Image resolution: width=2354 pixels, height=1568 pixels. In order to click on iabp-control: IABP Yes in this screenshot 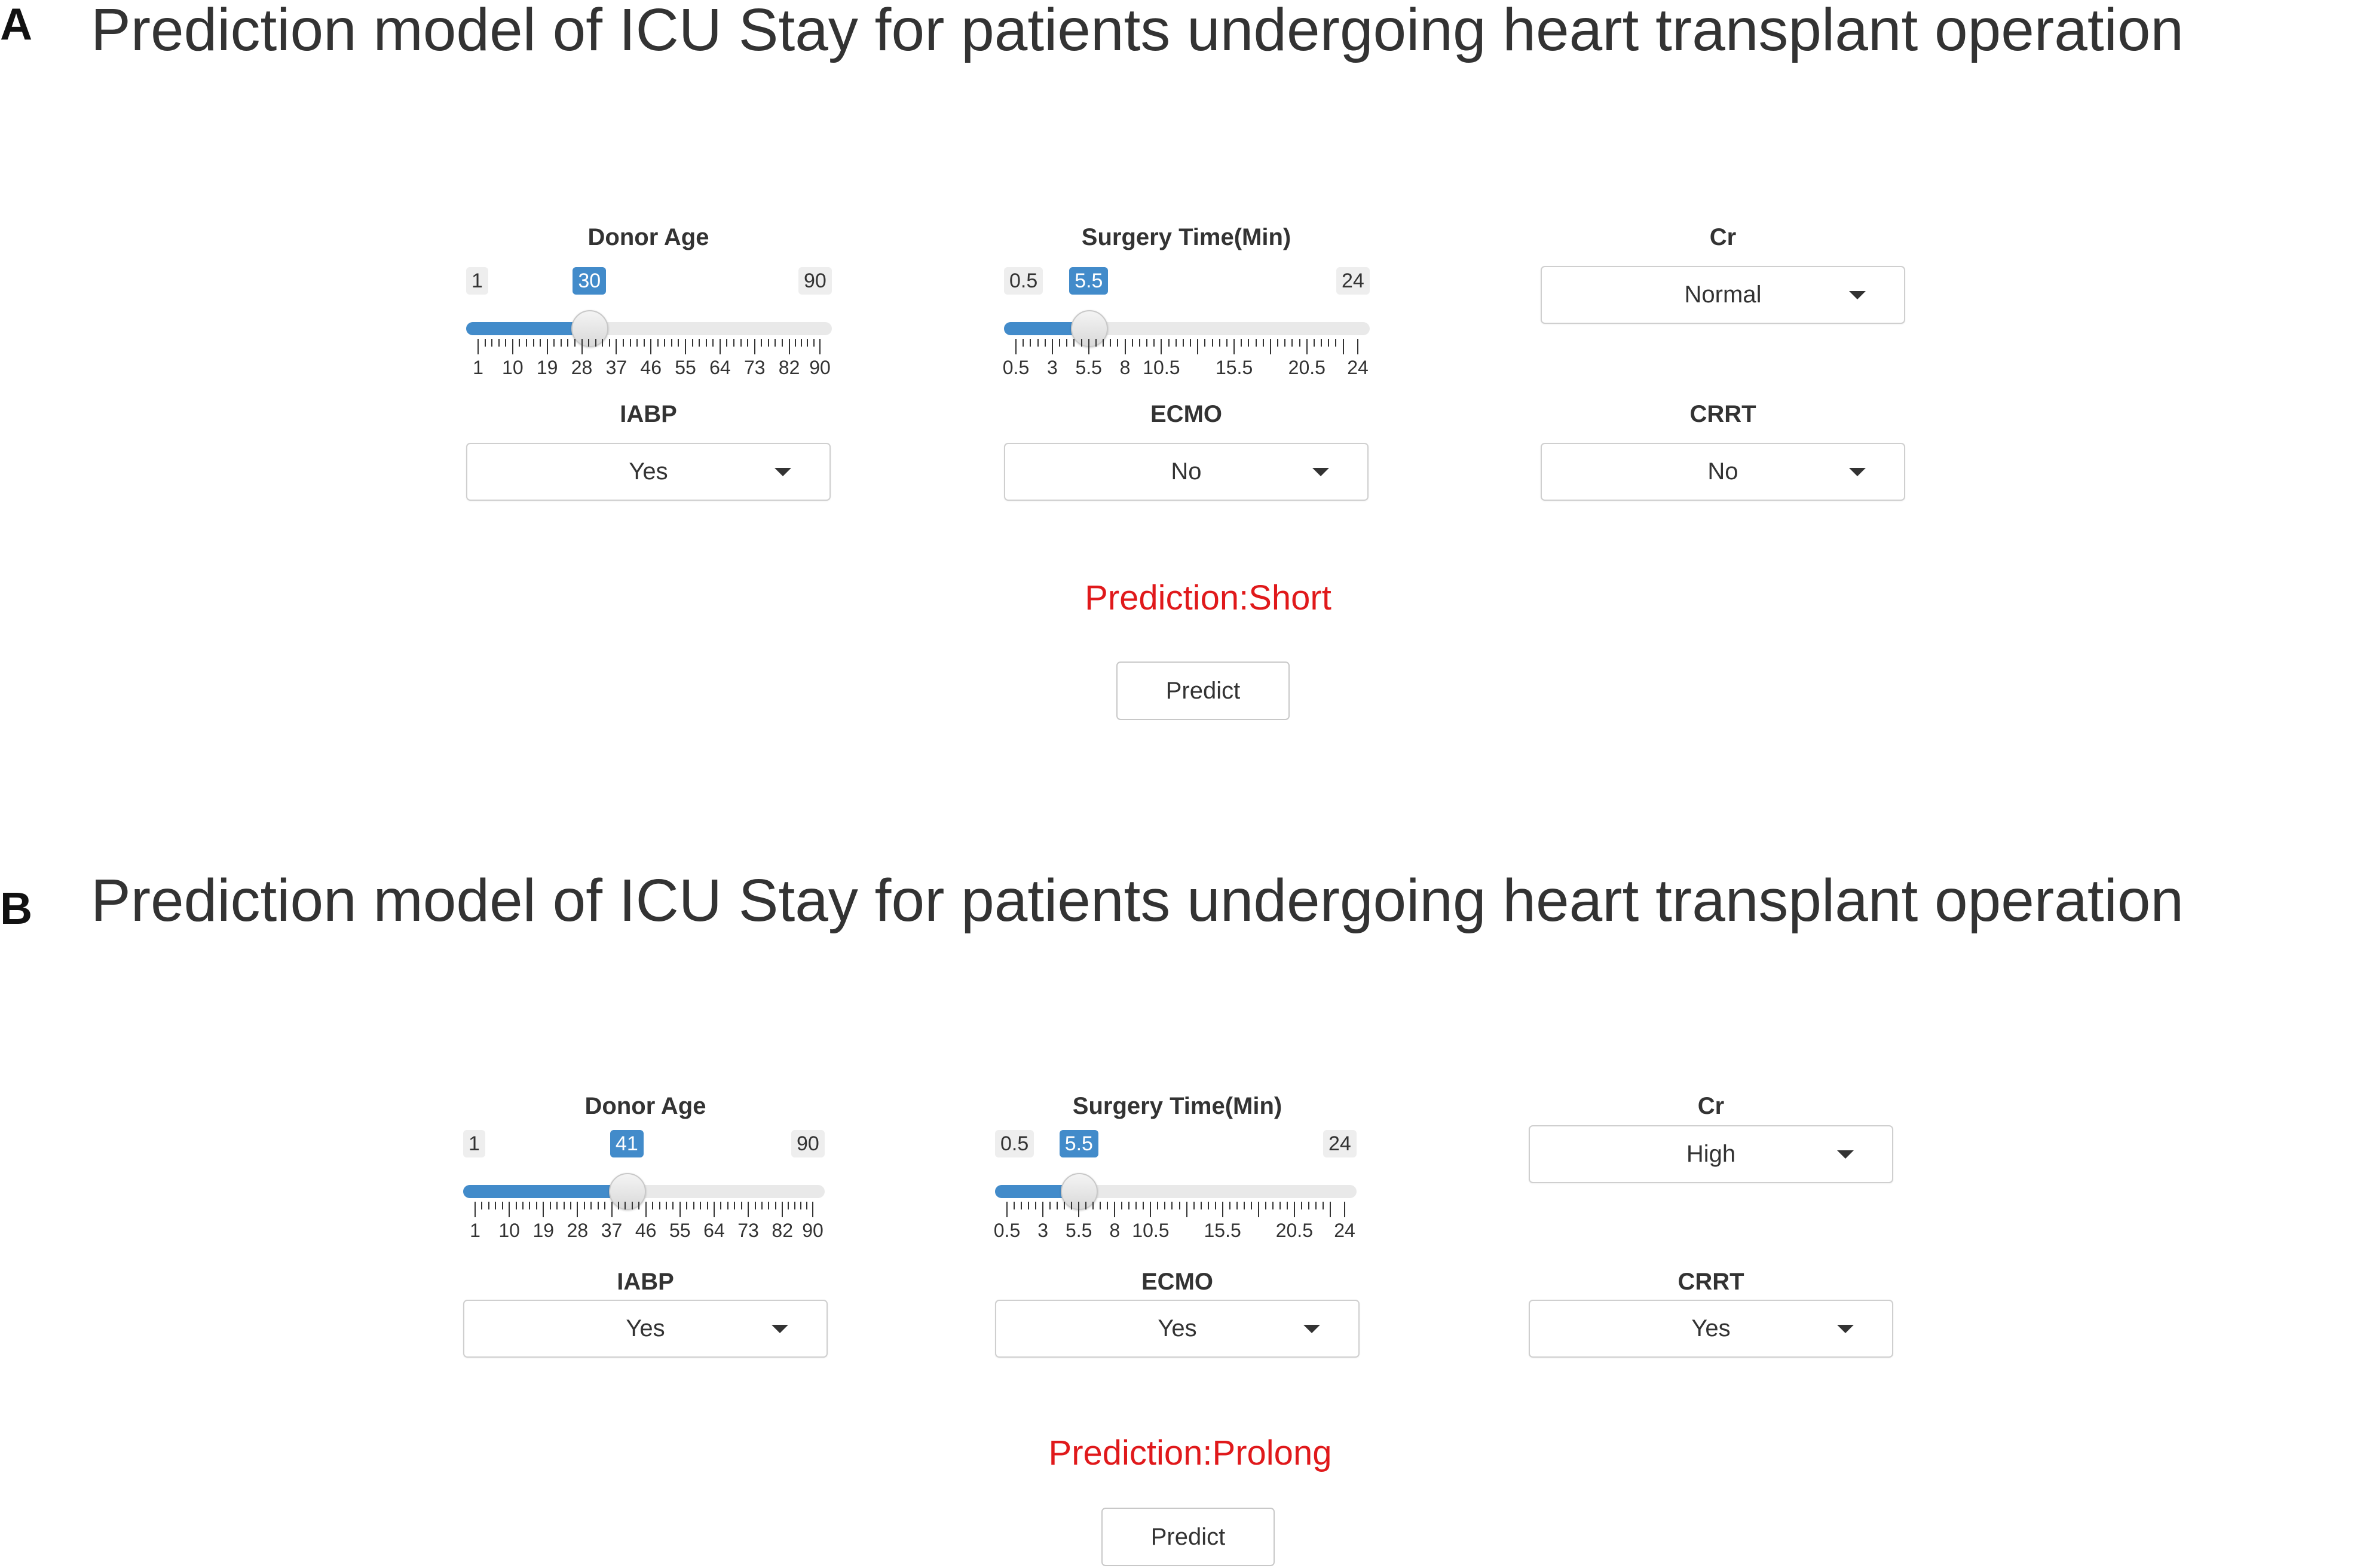, I will do `click(648, 451)`.